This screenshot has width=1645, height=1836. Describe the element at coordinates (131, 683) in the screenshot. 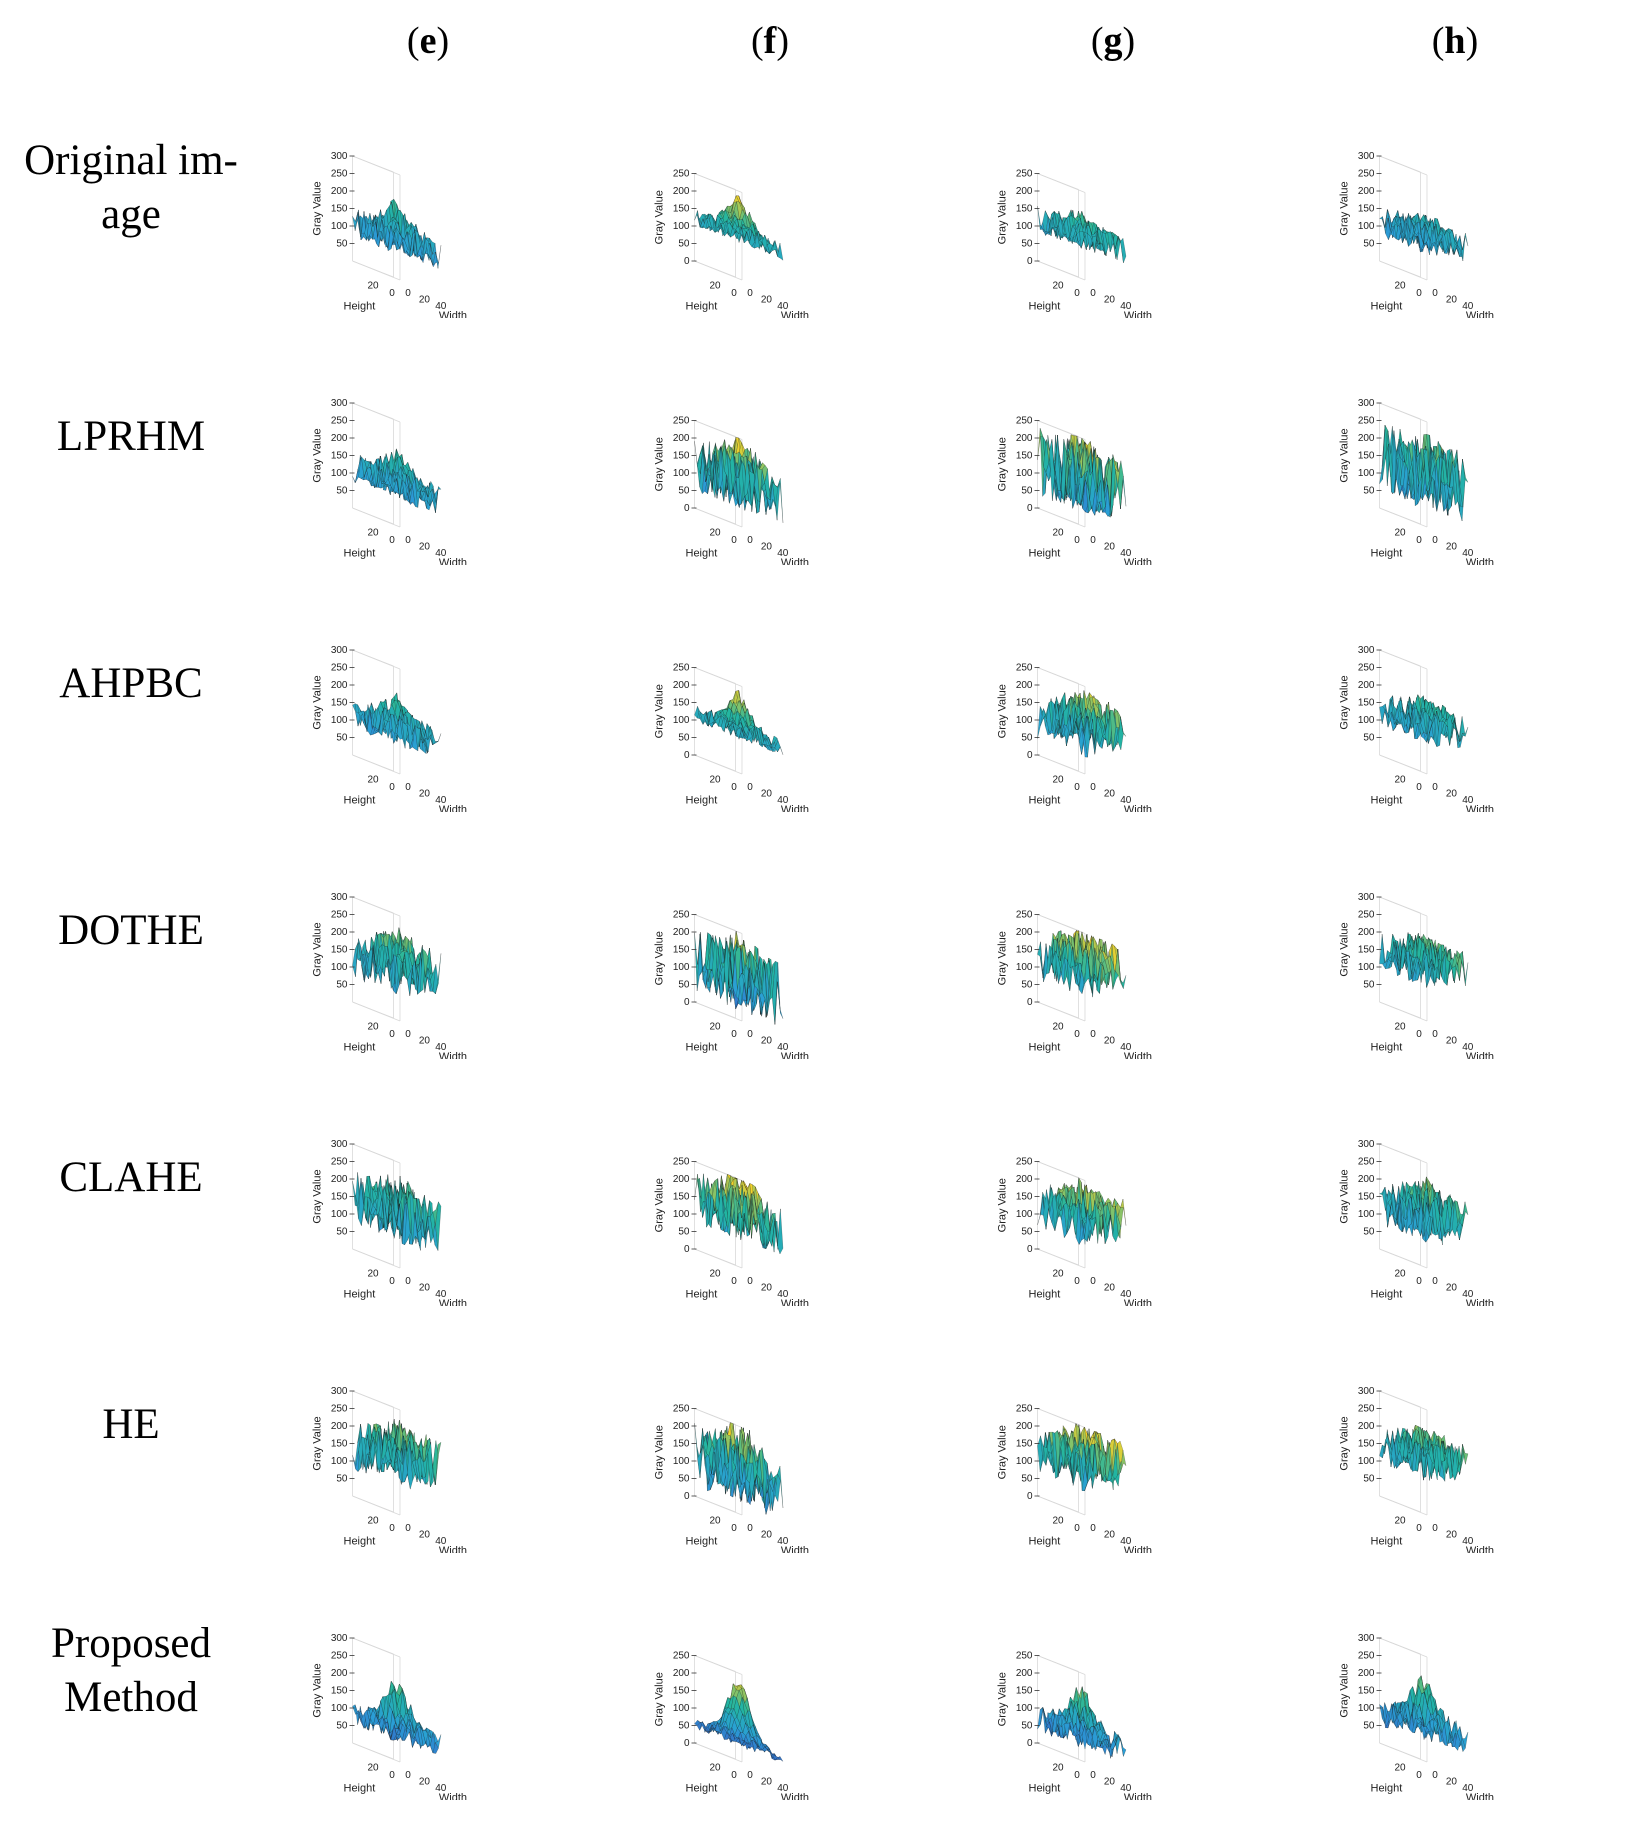

I see `row-label-line: AHPBC` at that location.